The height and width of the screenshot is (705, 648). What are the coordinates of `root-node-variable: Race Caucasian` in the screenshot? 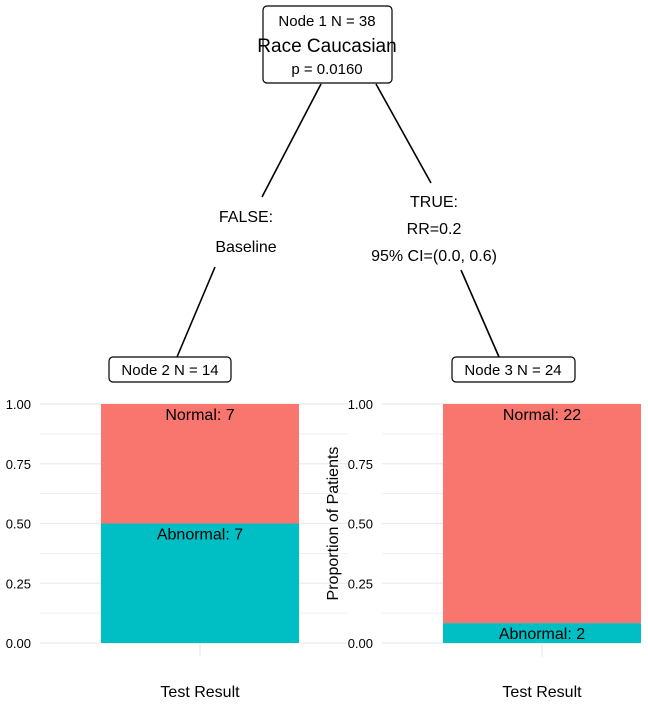 It's located at (326, 46).